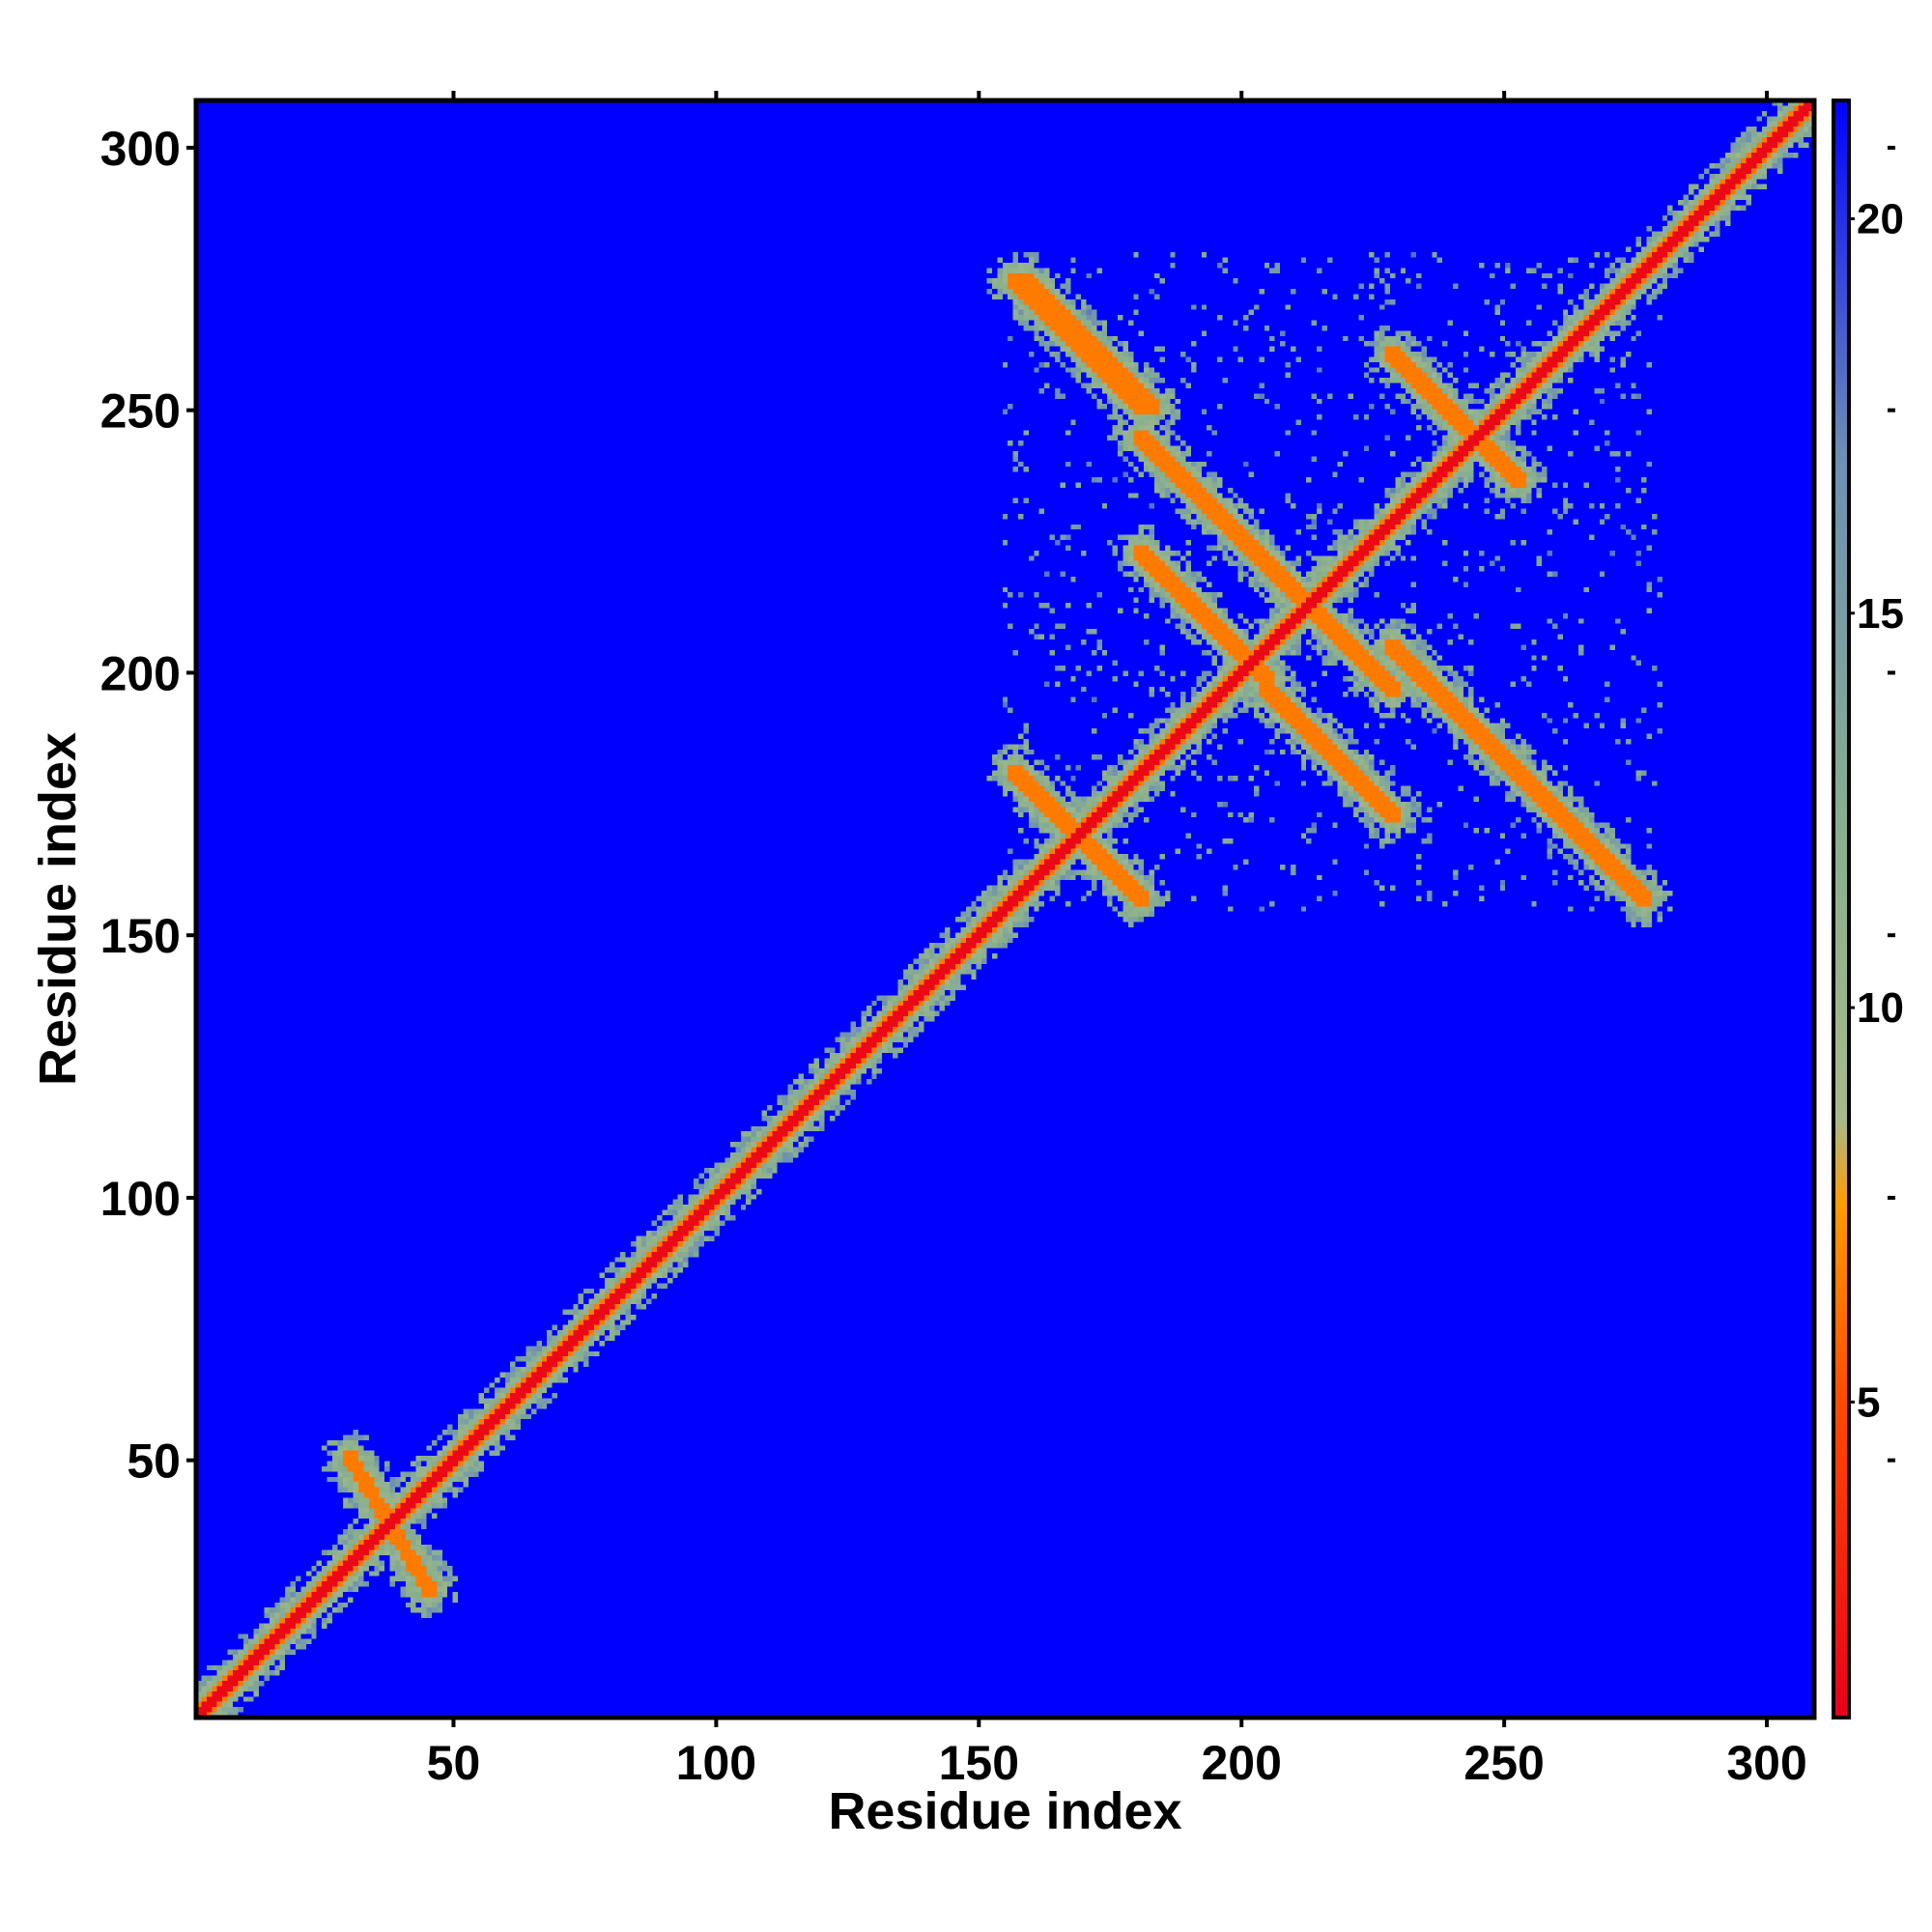 The image size is (1932, 1932). What do you see at coordinates (1880, 1008) in the screenshot?
I see `colorbar-tick-label: 10` at bounding box center [1880, 1008].